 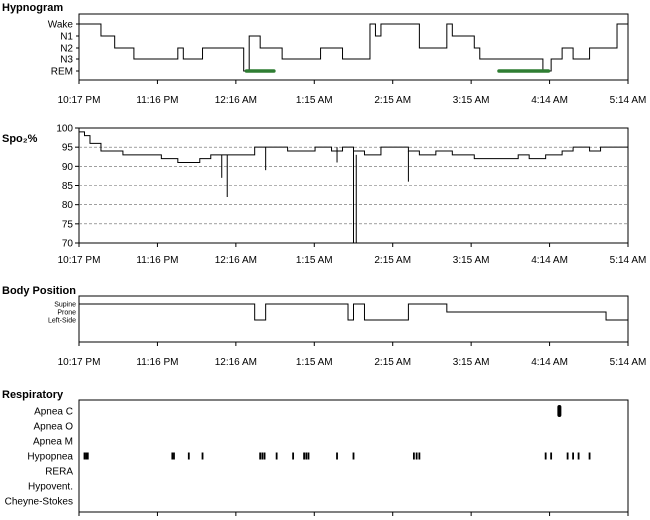 I want to click on position-label: Left-Side, so click(x=62, y=321).